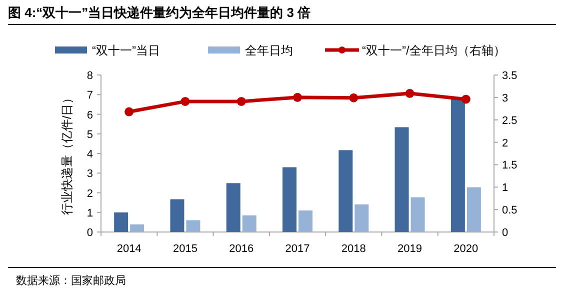  What do you see at coordinates (510, 120) in the screenshot?
I see `y2-tick-label: 2.5` at bounding box center [510, 120].